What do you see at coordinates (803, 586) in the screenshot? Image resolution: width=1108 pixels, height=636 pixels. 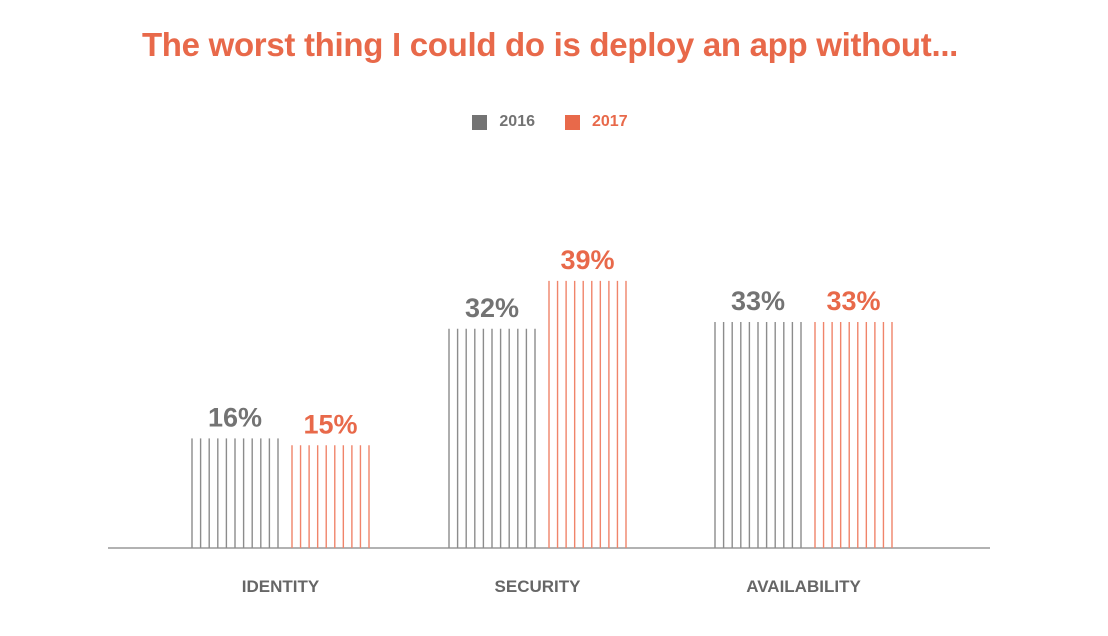 I see `category-label-availability: AVAILABILITY` at bounding box center [803, 586].